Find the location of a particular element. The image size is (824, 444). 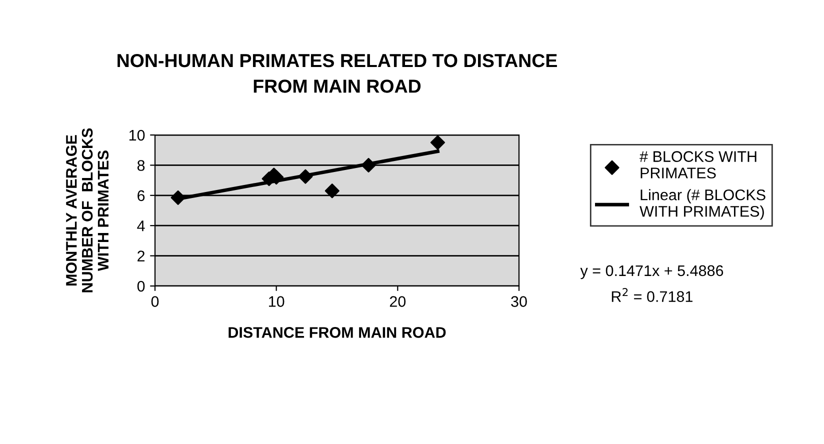

y-axis-title: MONTHLY AVERAGE NUMBER OF BLOCKS WITH PRIMATES is located at coordinates (87, 210).